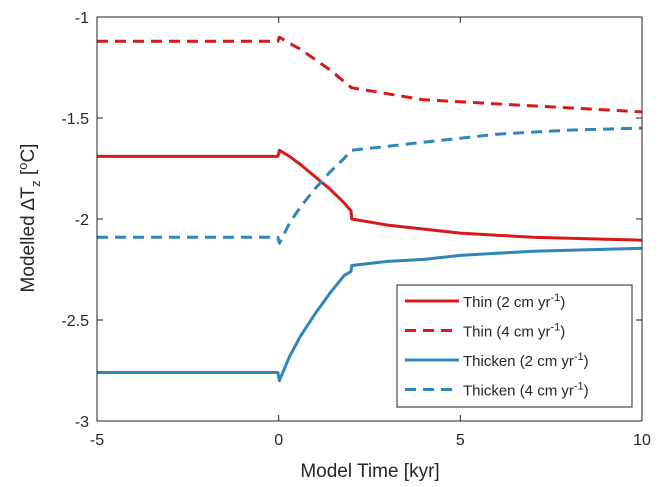  I want to click on y-tick-label: -1, so click(82, 18).